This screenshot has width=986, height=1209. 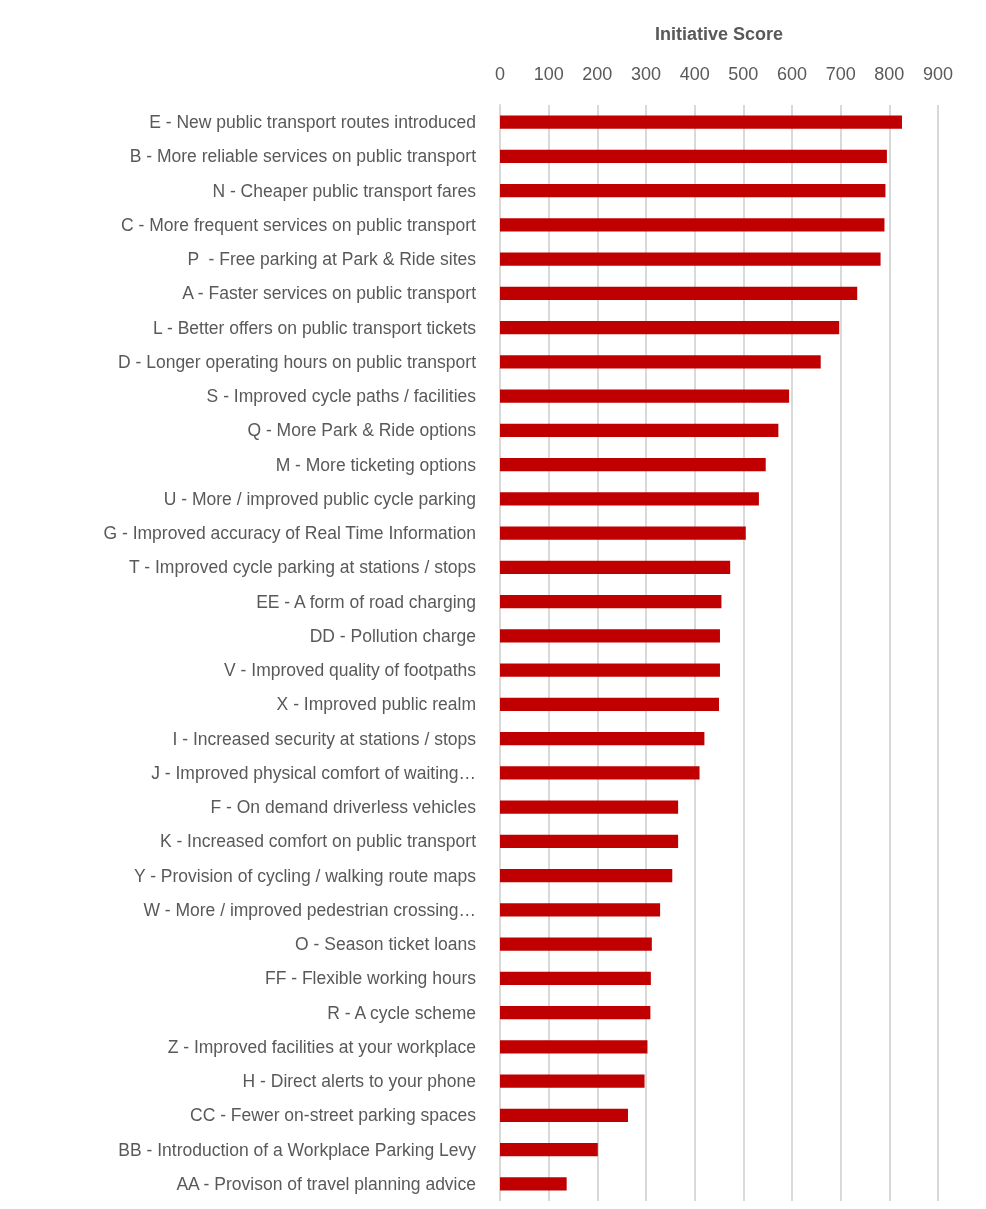 What do you see at coordinates (303, 156) in the screenshot?
I see `y-tick-label: B - More reliable services on public transport` at bounding box center [303, 156].